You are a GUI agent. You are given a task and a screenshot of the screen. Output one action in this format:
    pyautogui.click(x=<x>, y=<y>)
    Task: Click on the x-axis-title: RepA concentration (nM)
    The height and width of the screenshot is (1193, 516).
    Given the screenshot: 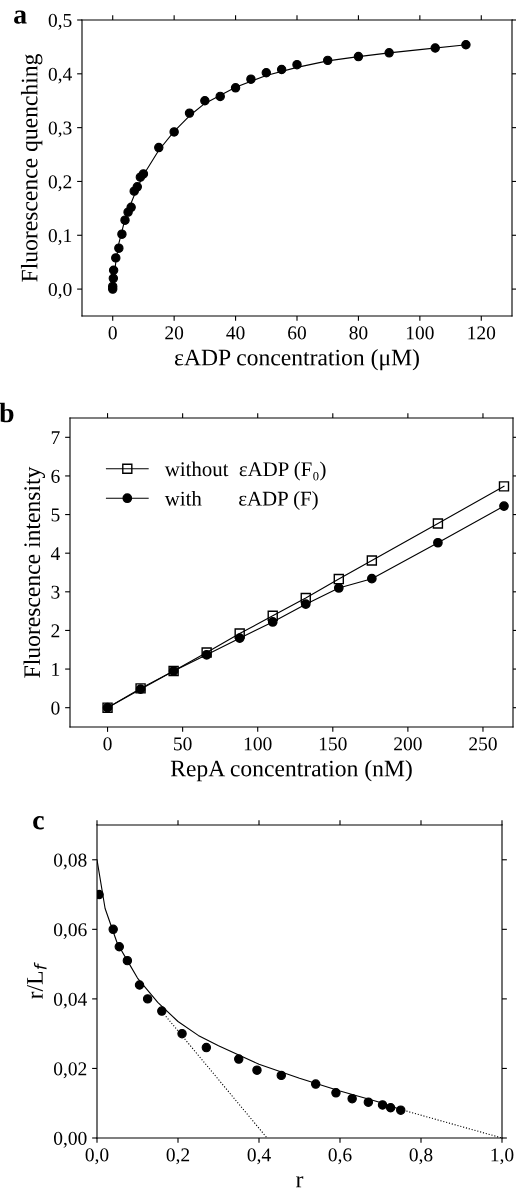 What is the action you would take?
    pyautogui.click(x=291, y=770)
    